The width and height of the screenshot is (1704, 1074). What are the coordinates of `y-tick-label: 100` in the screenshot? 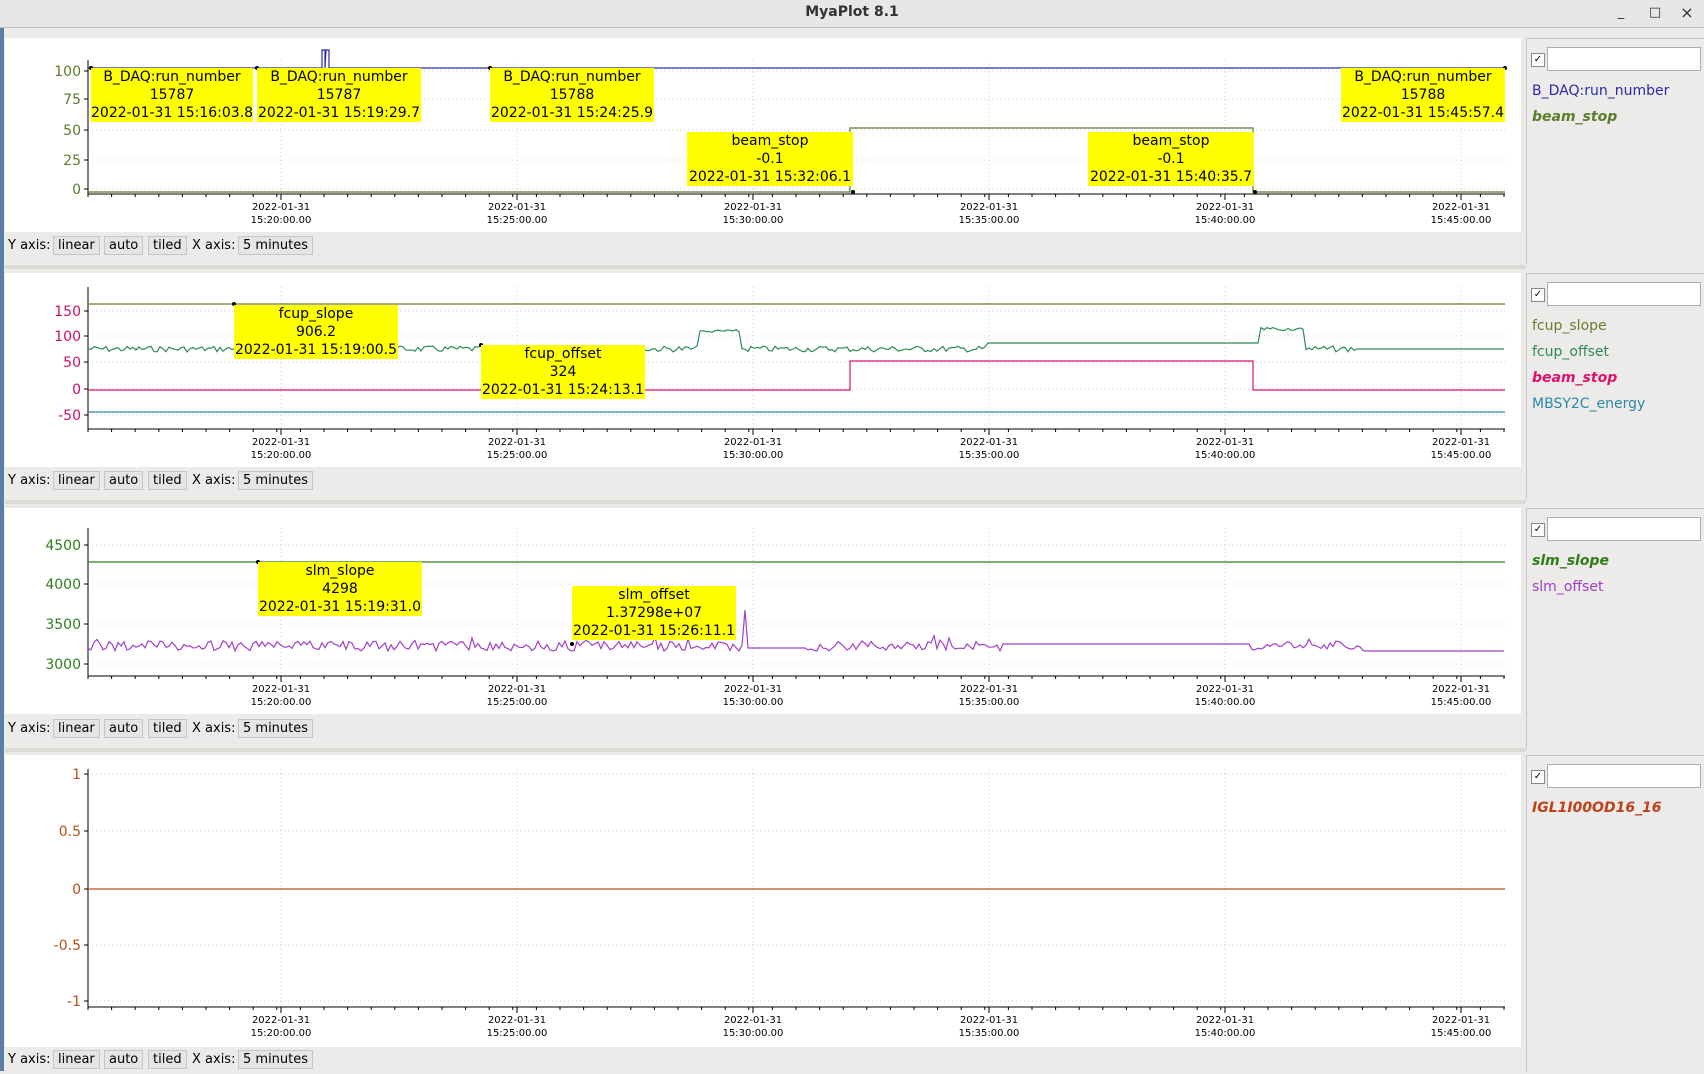 It's located at (67, 72).